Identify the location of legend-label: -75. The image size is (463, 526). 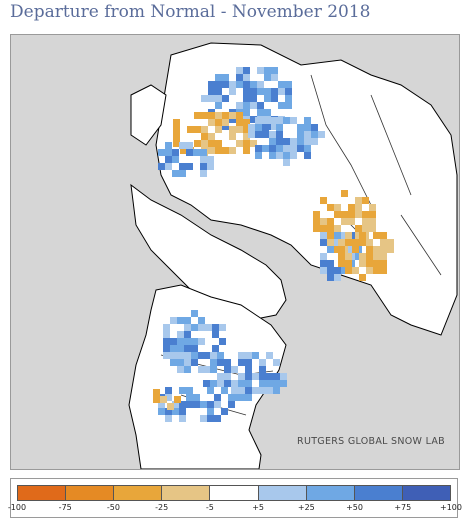
(65, 507).